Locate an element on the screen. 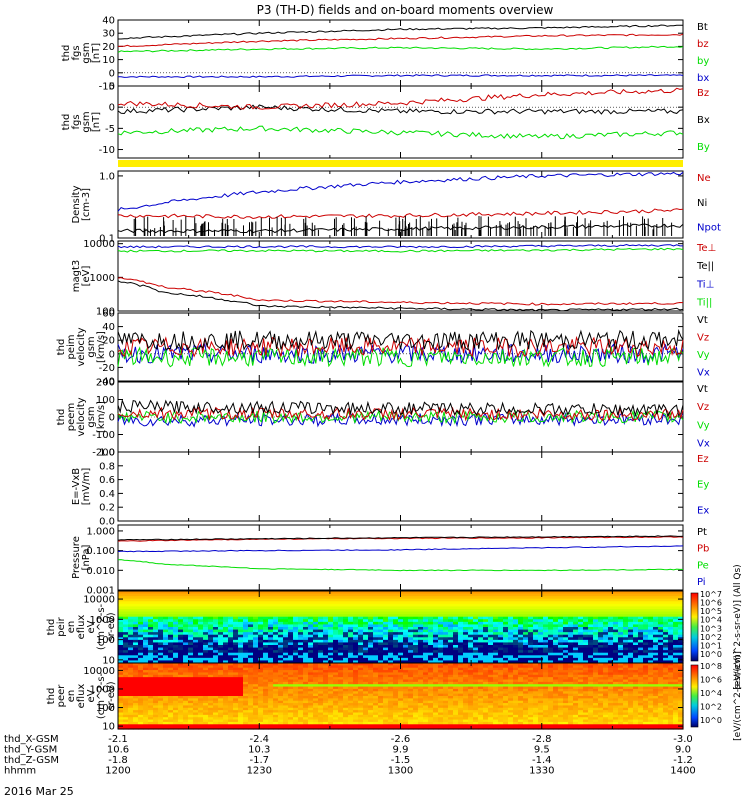  y-axis-label: en is located at coordinates (71, 627).